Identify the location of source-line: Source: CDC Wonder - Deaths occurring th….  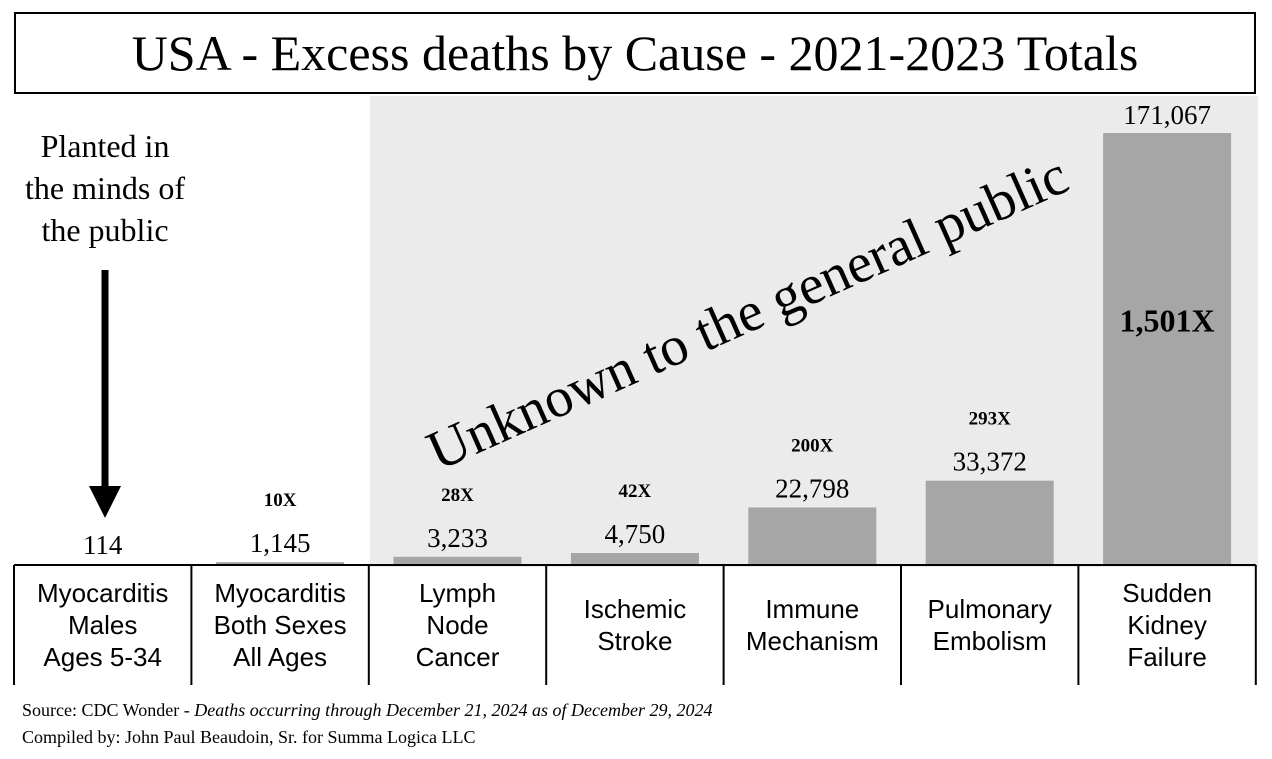
(367, 710).